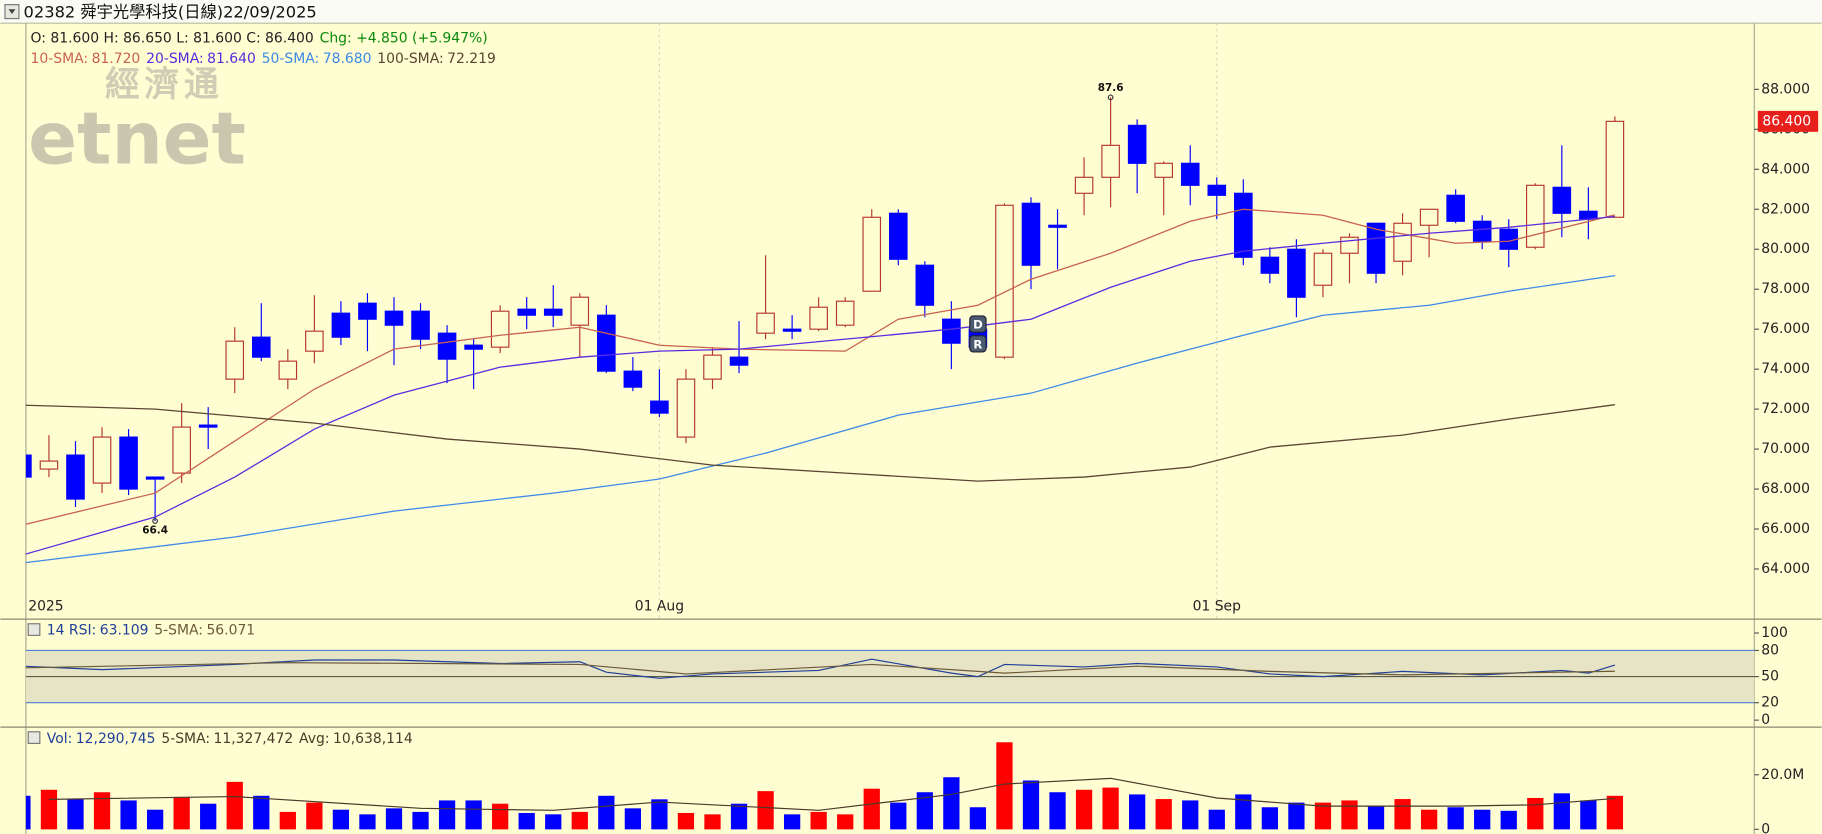 This screenshot has height=834, width=1822. What do you see at coordinates (1786, 121) in the screenshot?
I see `last-price-label: 86.400` at bounding box center [1786, 121].